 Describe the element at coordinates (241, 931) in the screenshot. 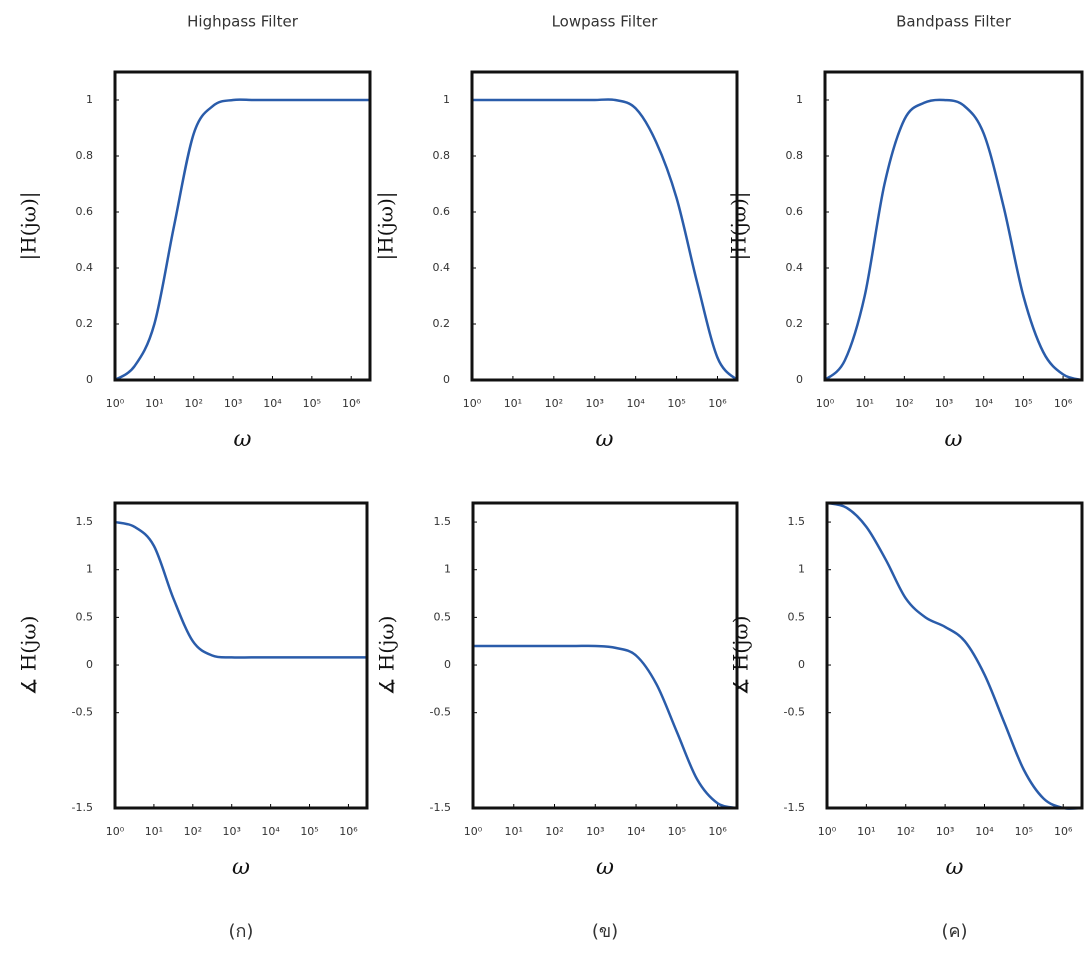

I see `caption: (ก)` at that location.